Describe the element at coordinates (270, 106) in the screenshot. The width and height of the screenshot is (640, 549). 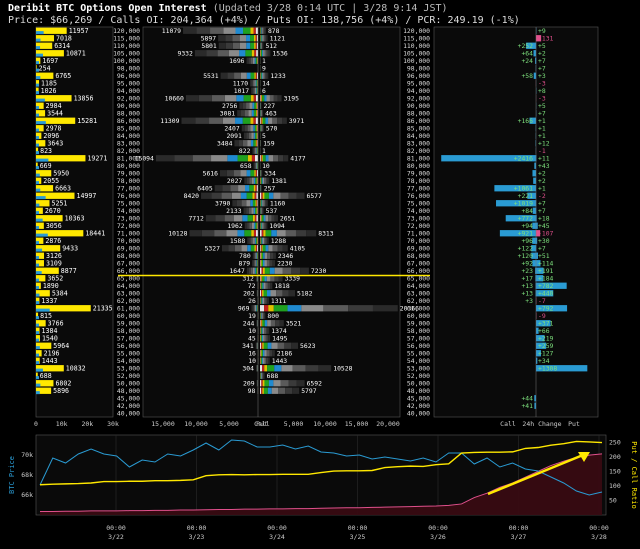
I see `put-oi-label: 227` at that location.